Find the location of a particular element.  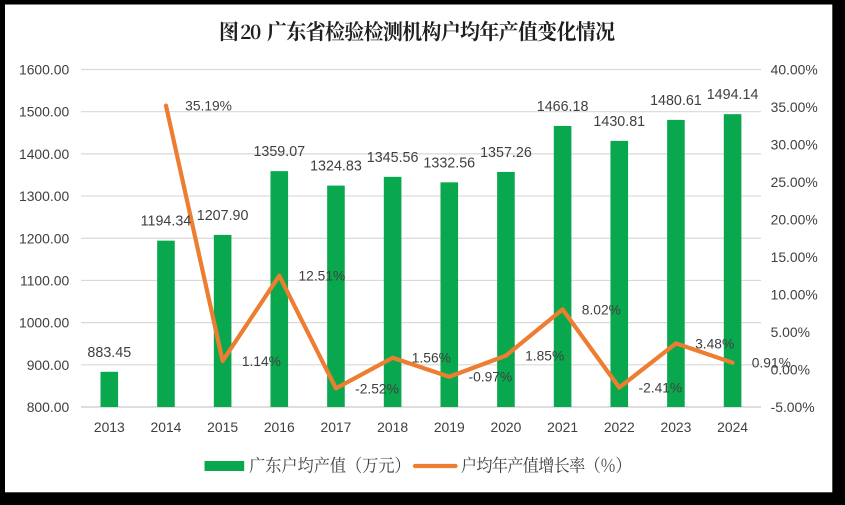

svg-text: 1.56% is located at coordinates (431, 358).